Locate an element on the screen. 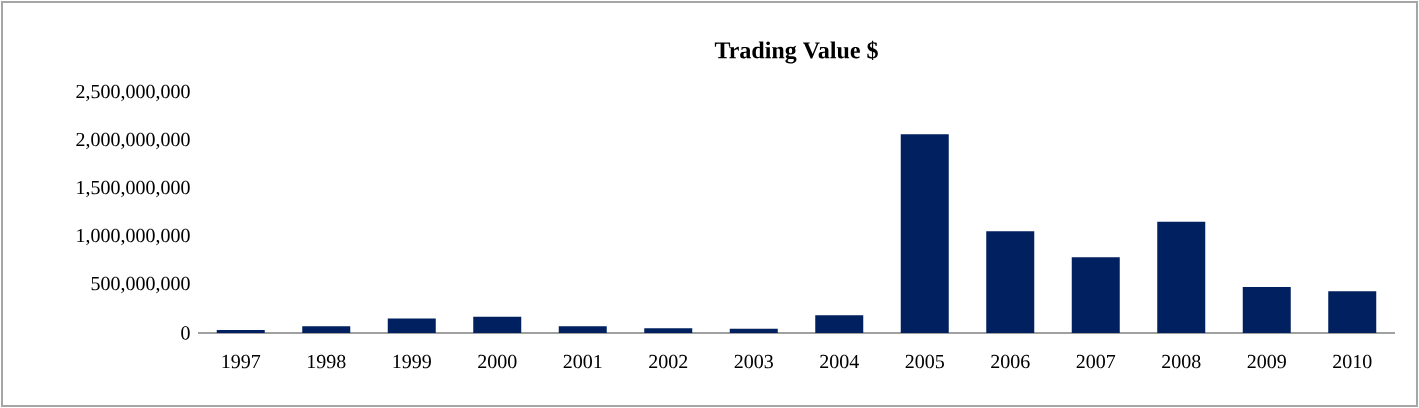  y-tick-label: 1,500,000,000 is located at coordinates (133, 189).